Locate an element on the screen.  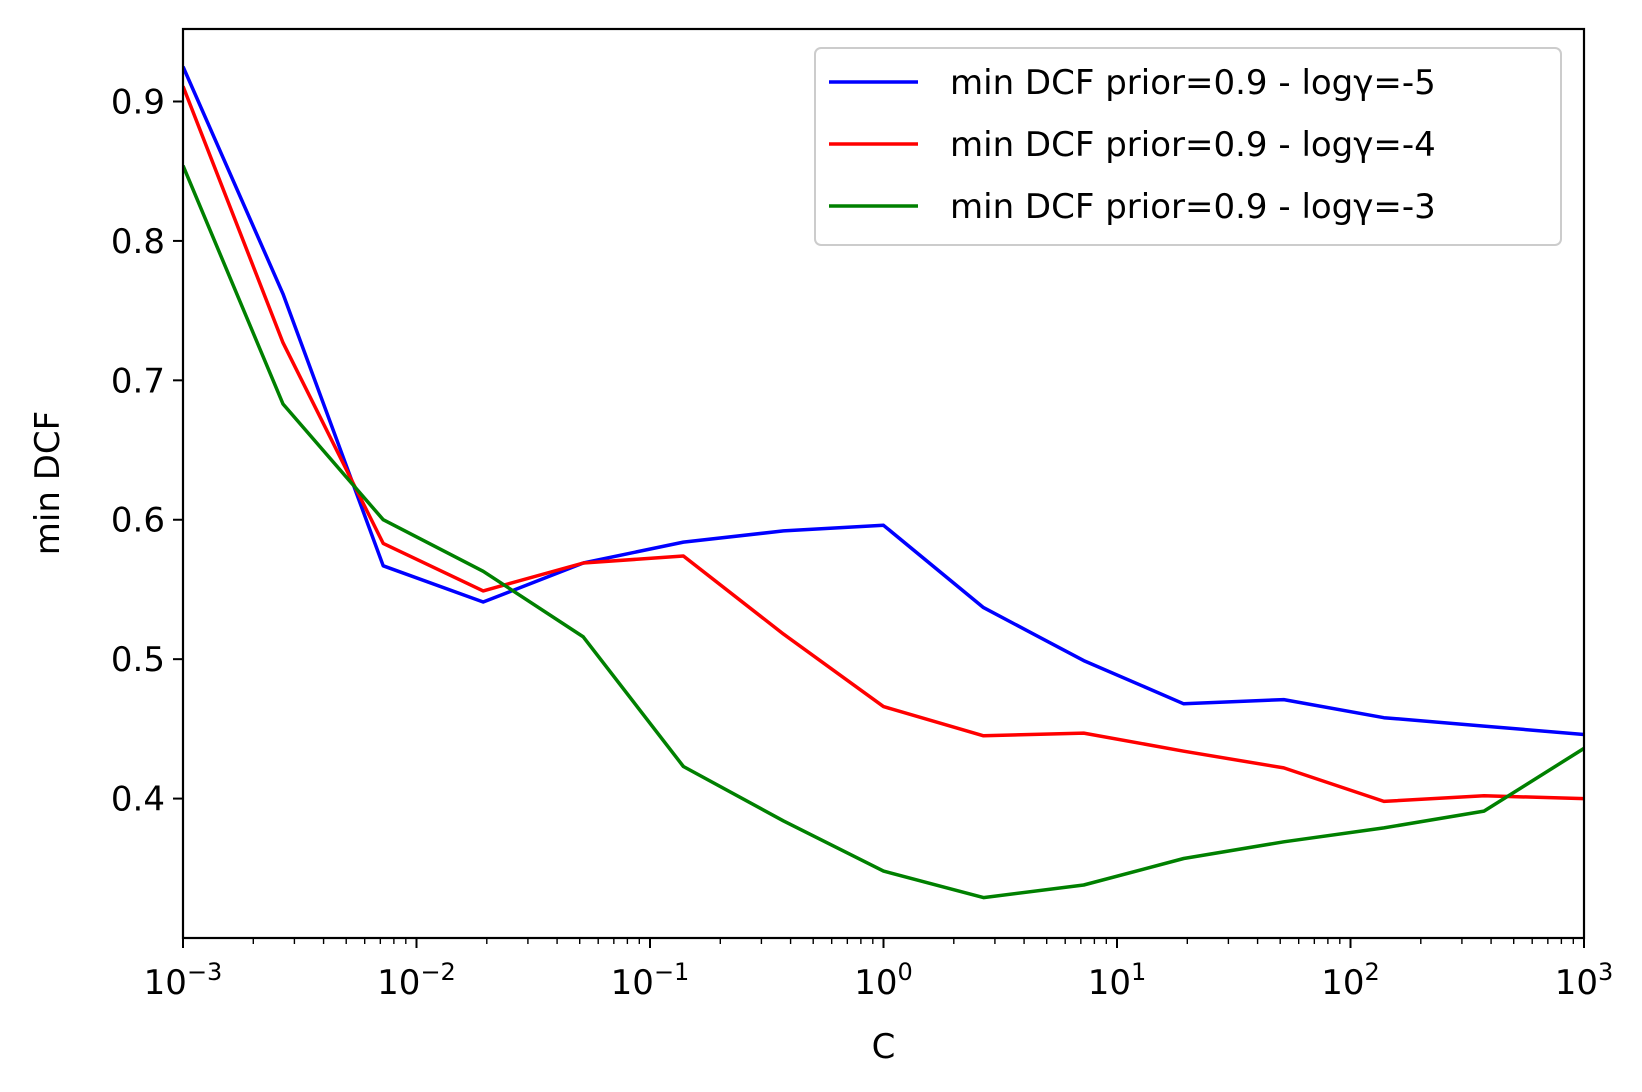
legend-frame is located at coordinates (1188, 146).